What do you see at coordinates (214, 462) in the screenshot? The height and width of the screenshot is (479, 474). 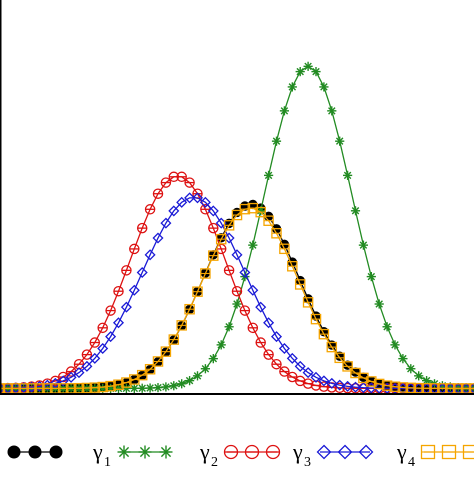 I see `legend-label-sub: 2` at bounding box center [214, 462].